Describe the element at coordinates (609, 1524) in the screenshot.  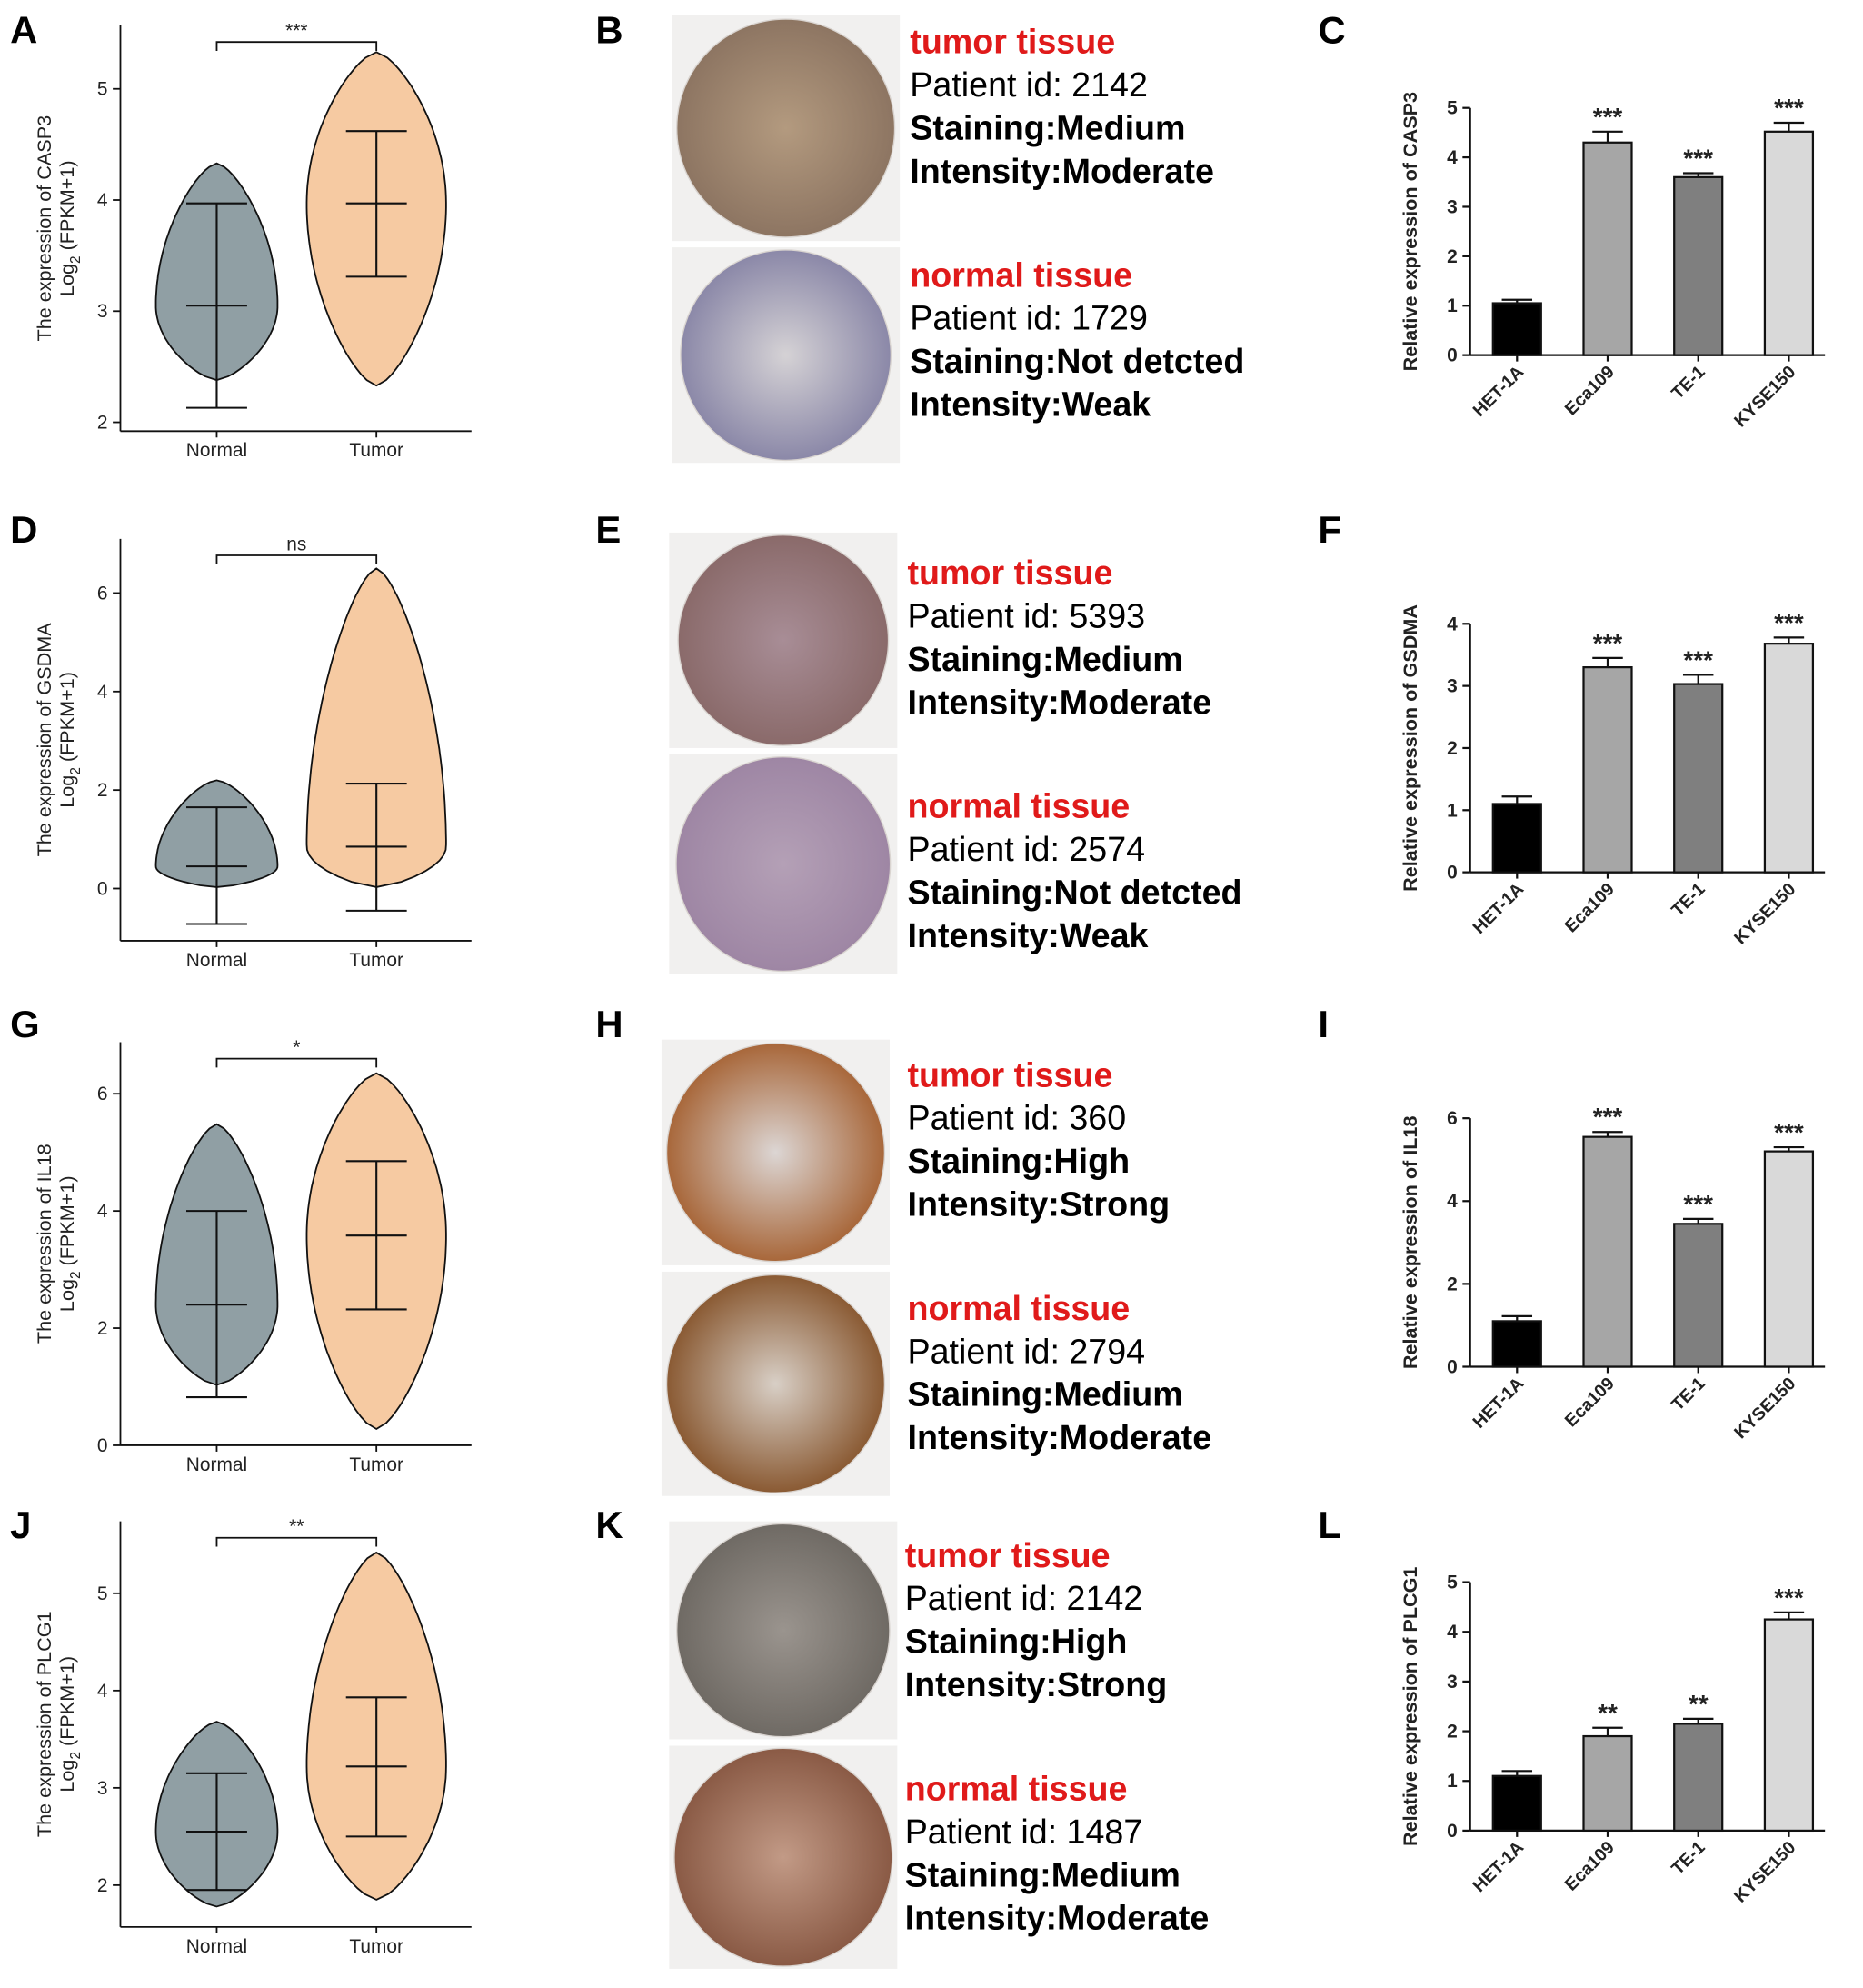
I see `panel-label: K` at that location.